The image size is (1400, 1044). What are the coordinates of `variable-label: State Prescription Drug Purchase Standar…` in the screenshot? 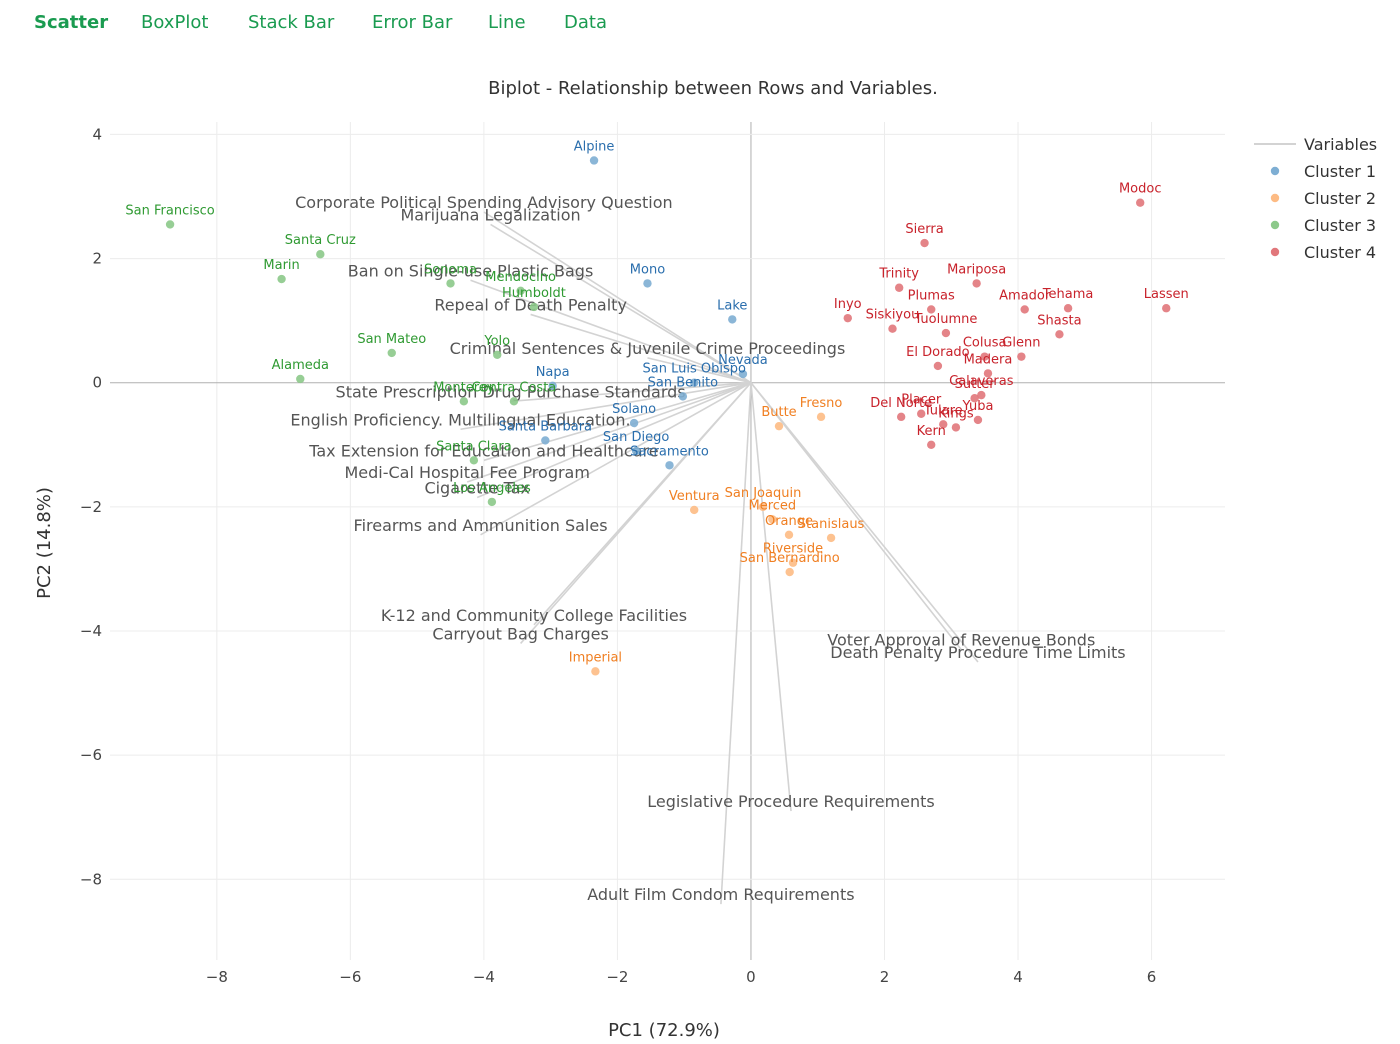 It's located at (511, 391).